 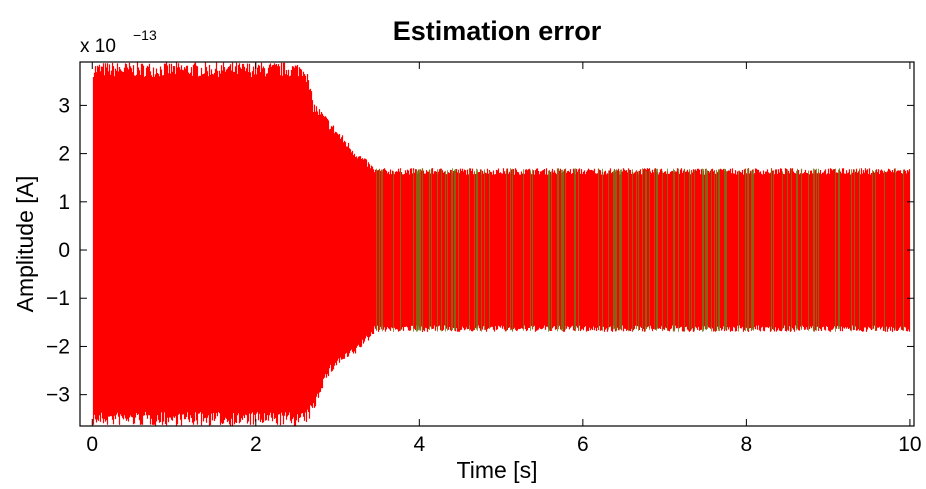 I want to click on x-tick-label: 4, so click(x=419, y=444).